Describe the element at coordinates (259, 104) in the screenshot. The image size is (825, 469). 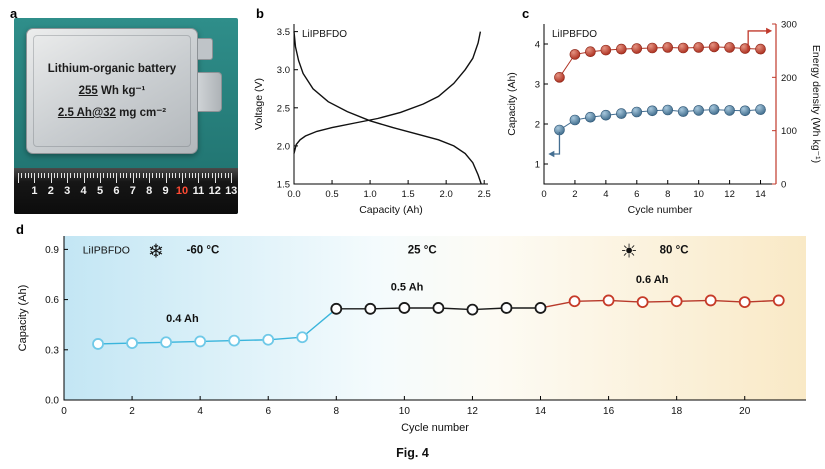
I see `y-axis-label: Voltage (V)` at that location.